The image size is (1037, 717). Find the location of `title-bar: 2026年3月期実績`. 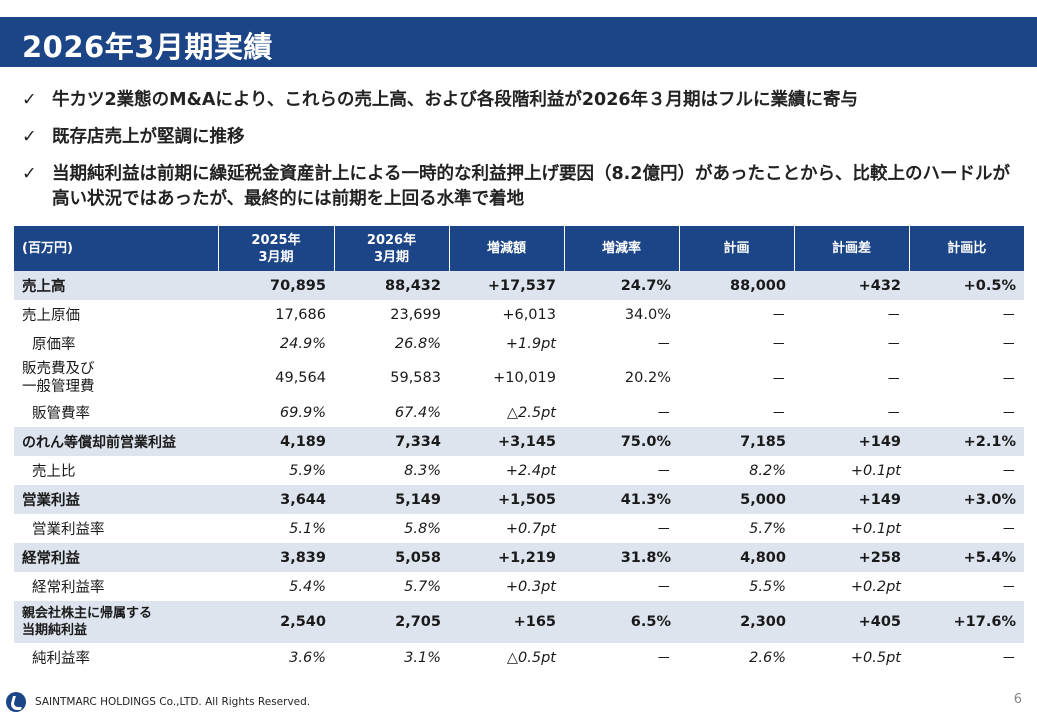

title-bar: 2026年3月期実績 is located at coordinates (518, 42).